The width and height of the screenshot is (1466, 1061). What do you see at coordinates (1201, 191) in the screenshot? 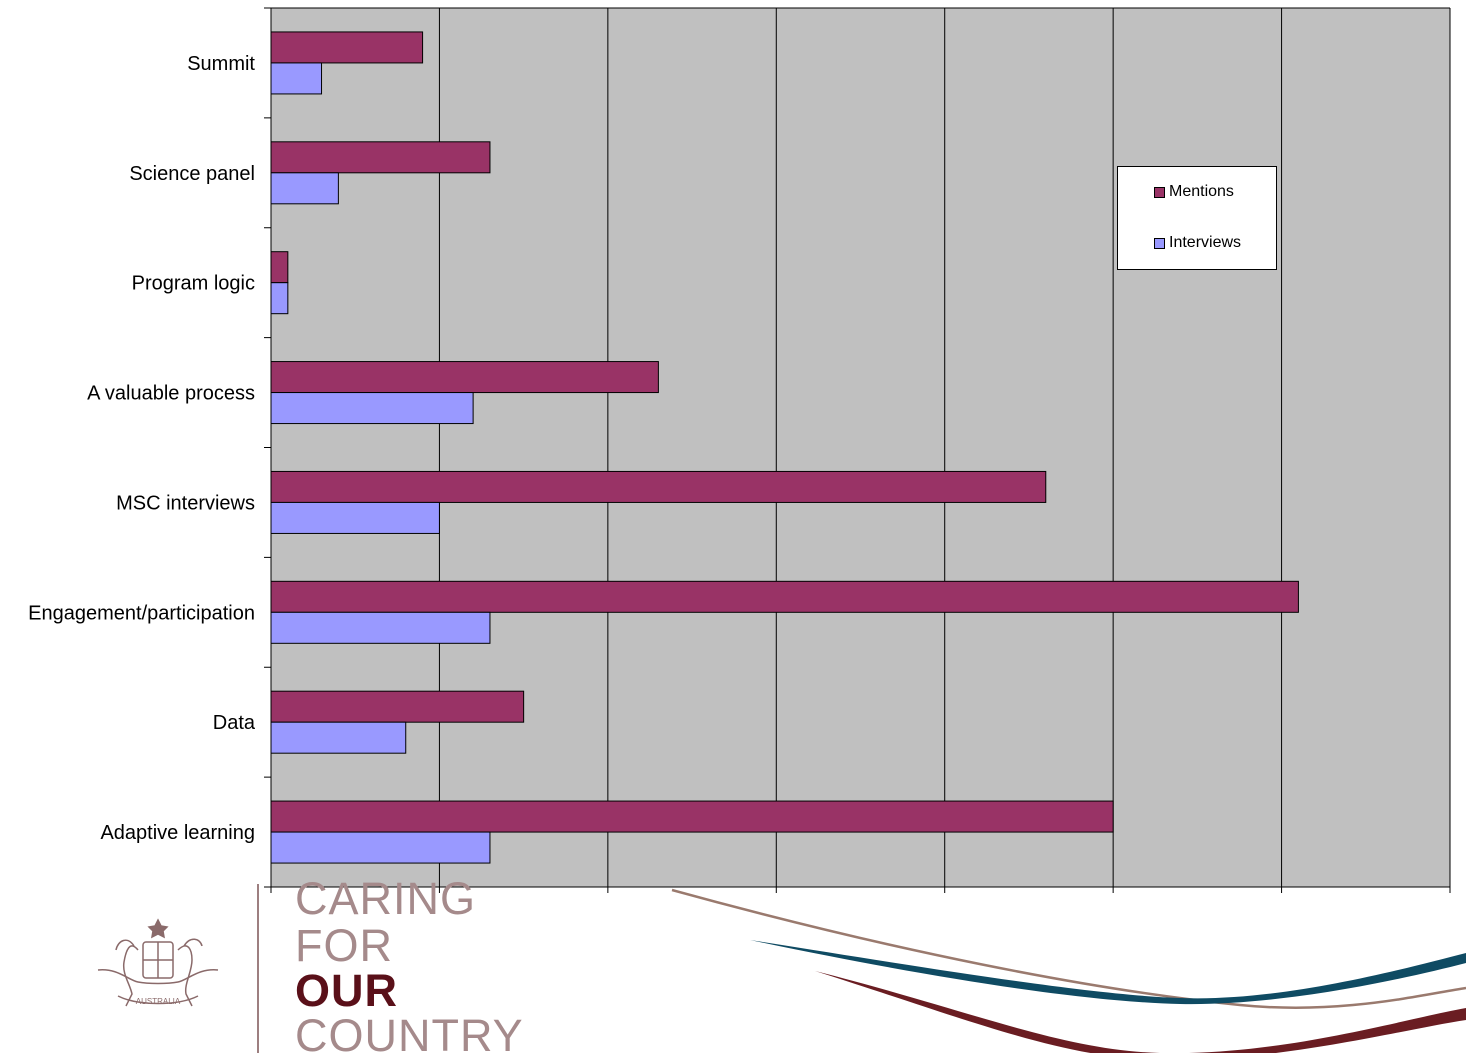
I see `legend-label-mentions: Mentions` at bounding box center [1201, 191].